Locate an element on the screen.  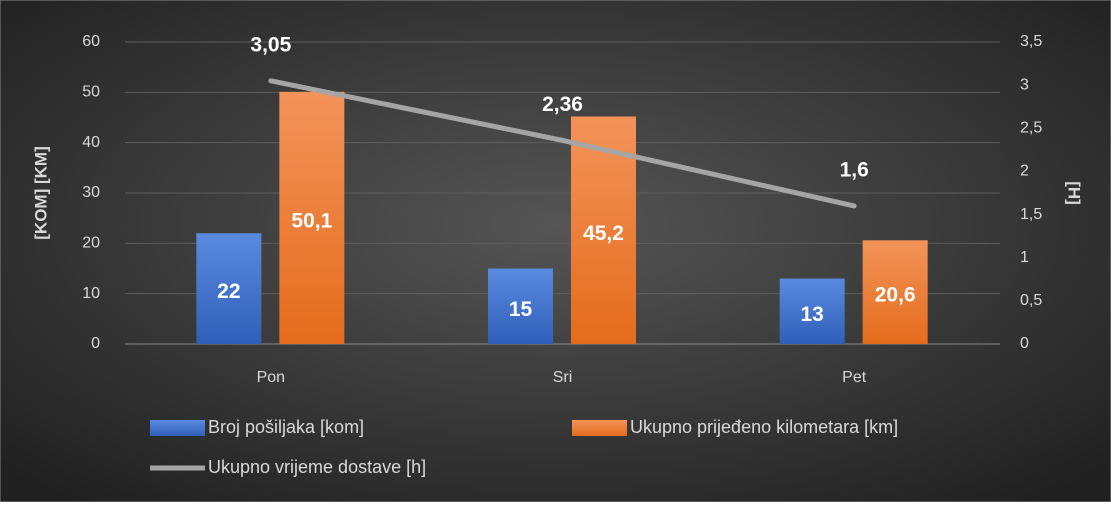
x-tick-label: Pon is located at coordinates (271, 377).